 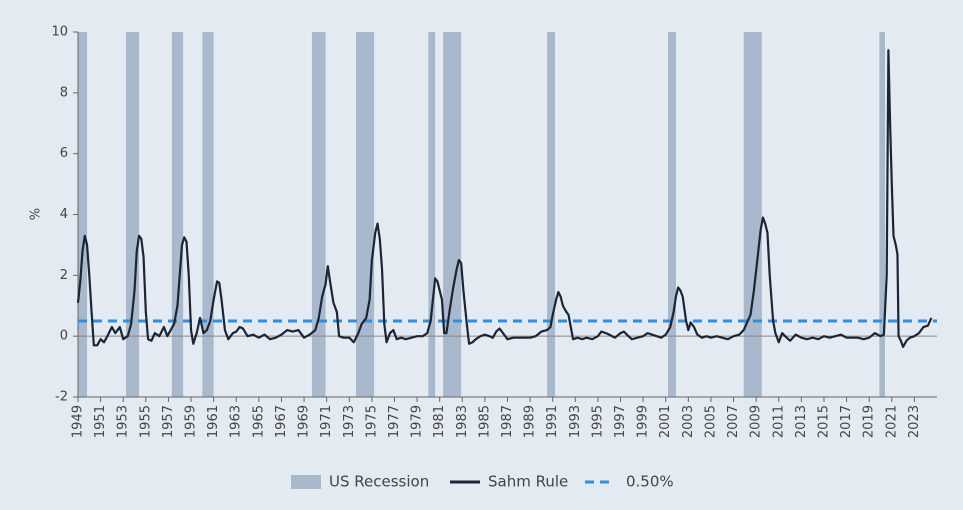 I want to click on x-tick-label: 1973, so click(x=349, y=421).